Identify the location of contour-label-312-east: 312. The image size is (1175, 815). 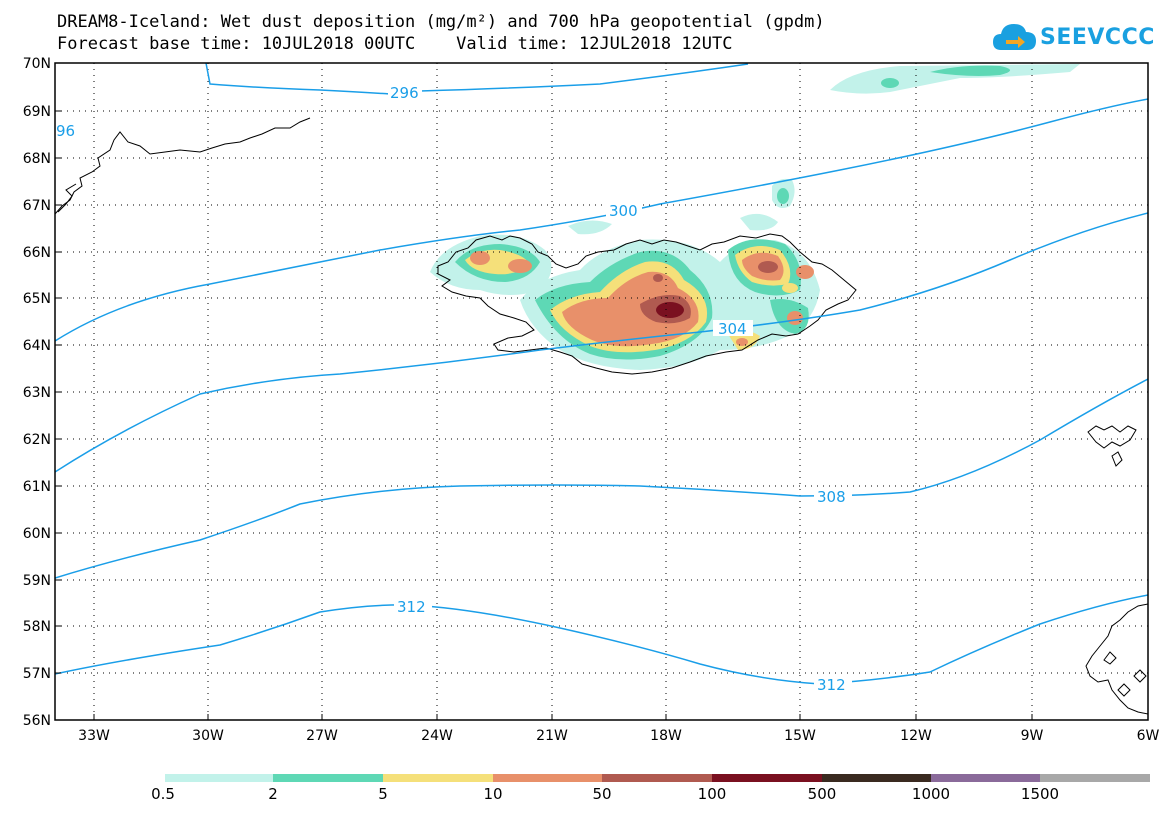
(831, 685).